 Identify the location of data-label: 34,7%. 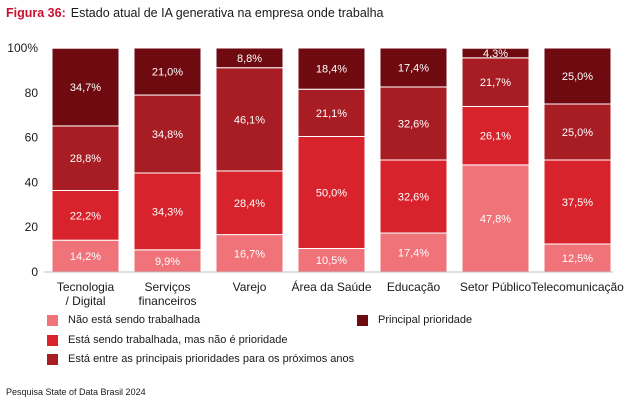
(85, 88).